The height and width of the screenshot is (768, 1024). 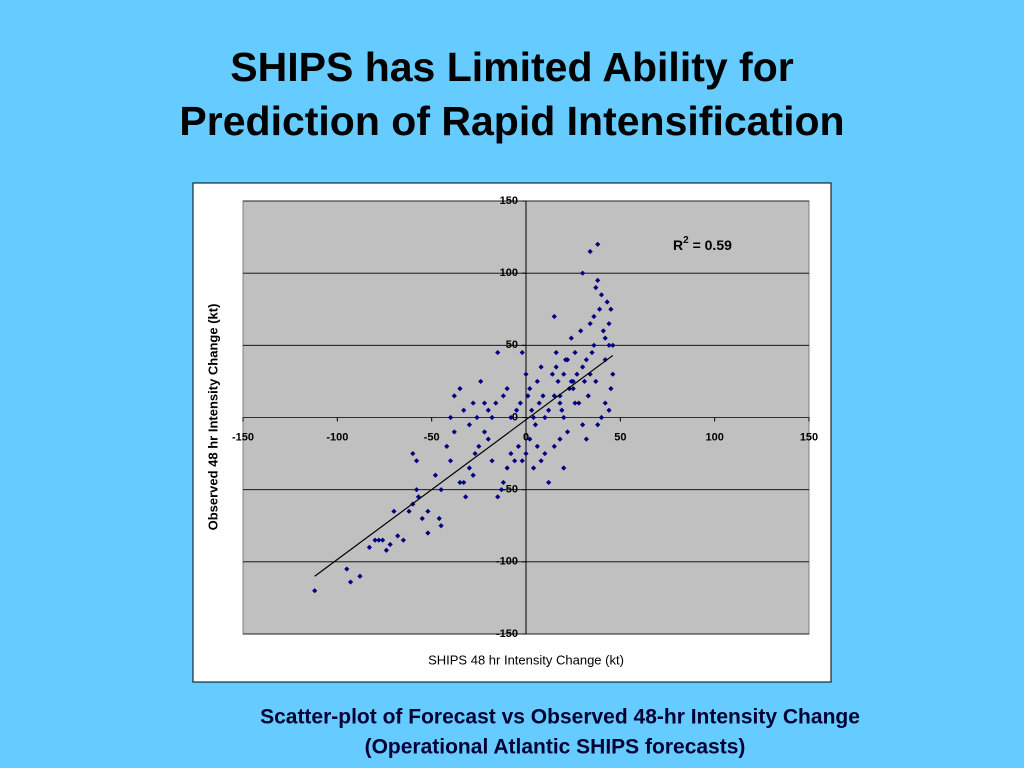 What do you see at coordinates (620, 437) in the screenshot?
I see `x-tick-label: 50` at bounding box center [620, 437].